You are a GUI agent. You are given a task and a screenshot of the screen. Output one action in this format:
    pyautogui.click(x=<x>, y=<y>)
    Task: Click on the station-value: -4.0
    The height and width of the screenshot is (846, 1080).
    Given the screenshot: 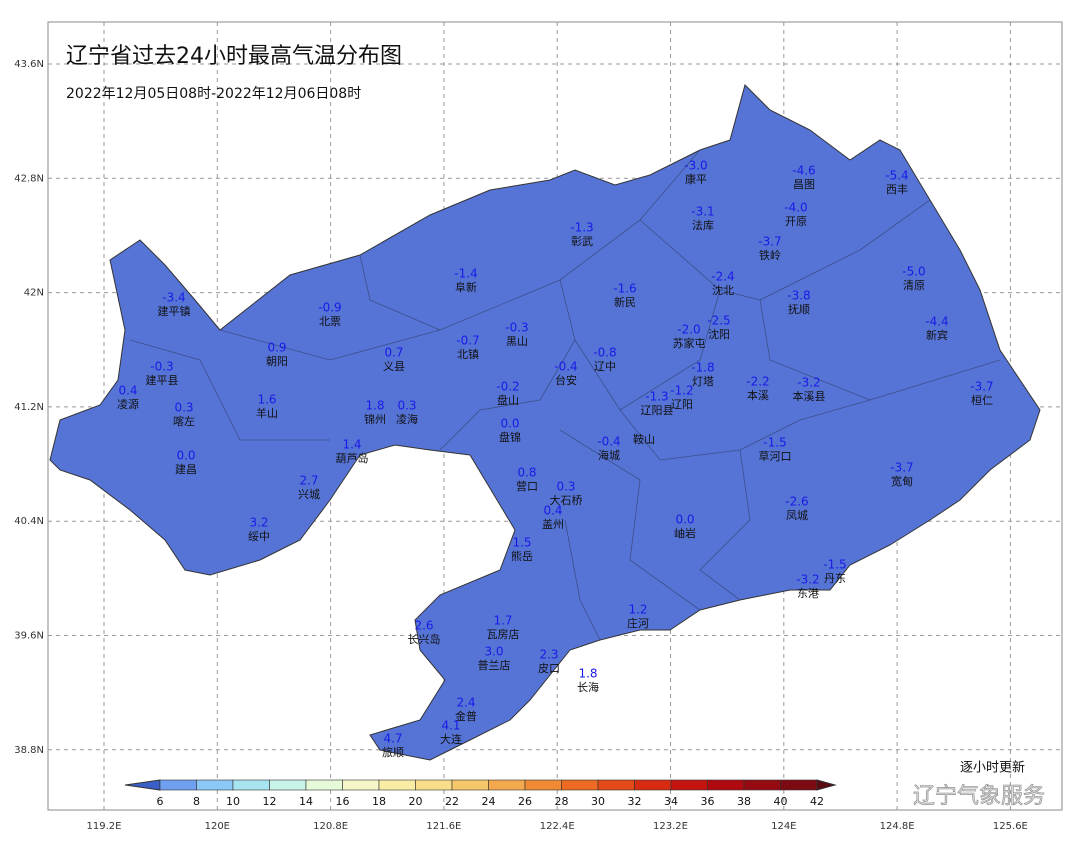 What is the action you would take?
    pyautogui.click(x=795, y=208)
    